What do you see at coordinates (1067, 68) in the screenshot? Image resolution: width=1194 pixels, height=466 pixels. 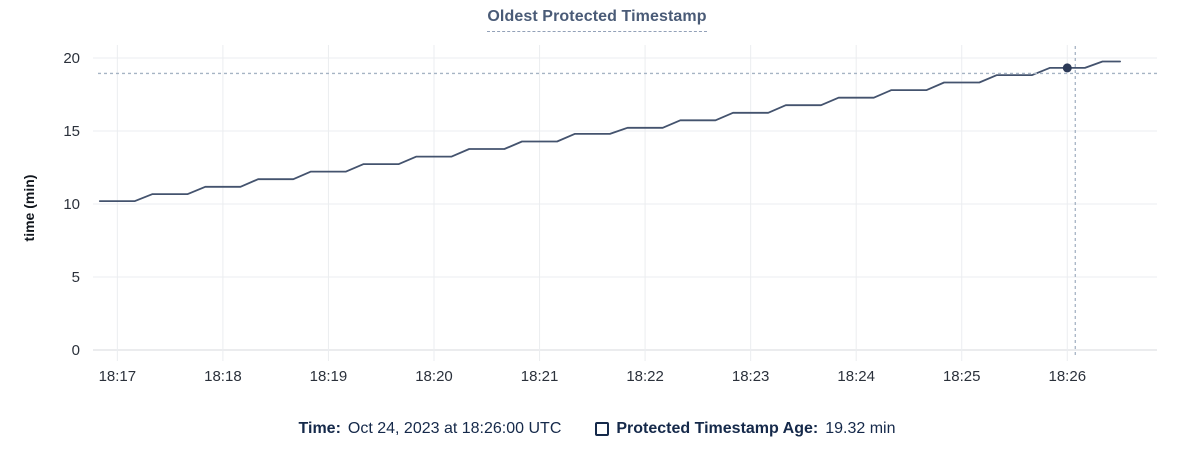 I see `hover-point-dot` at bounding box center [1067, 68].